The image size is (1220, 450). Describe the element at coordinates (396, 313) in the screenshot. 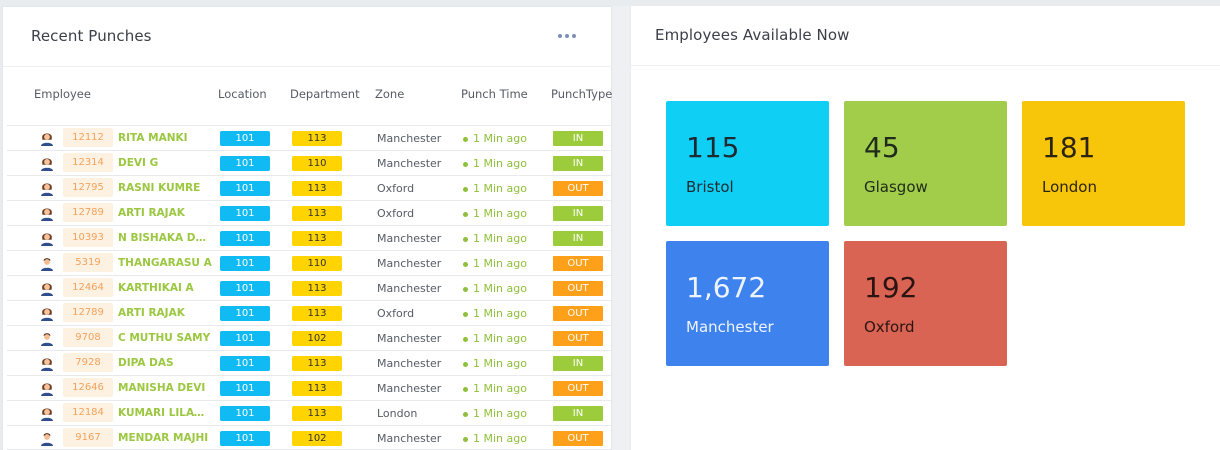

I see `zone-text: Oxford` at that location.